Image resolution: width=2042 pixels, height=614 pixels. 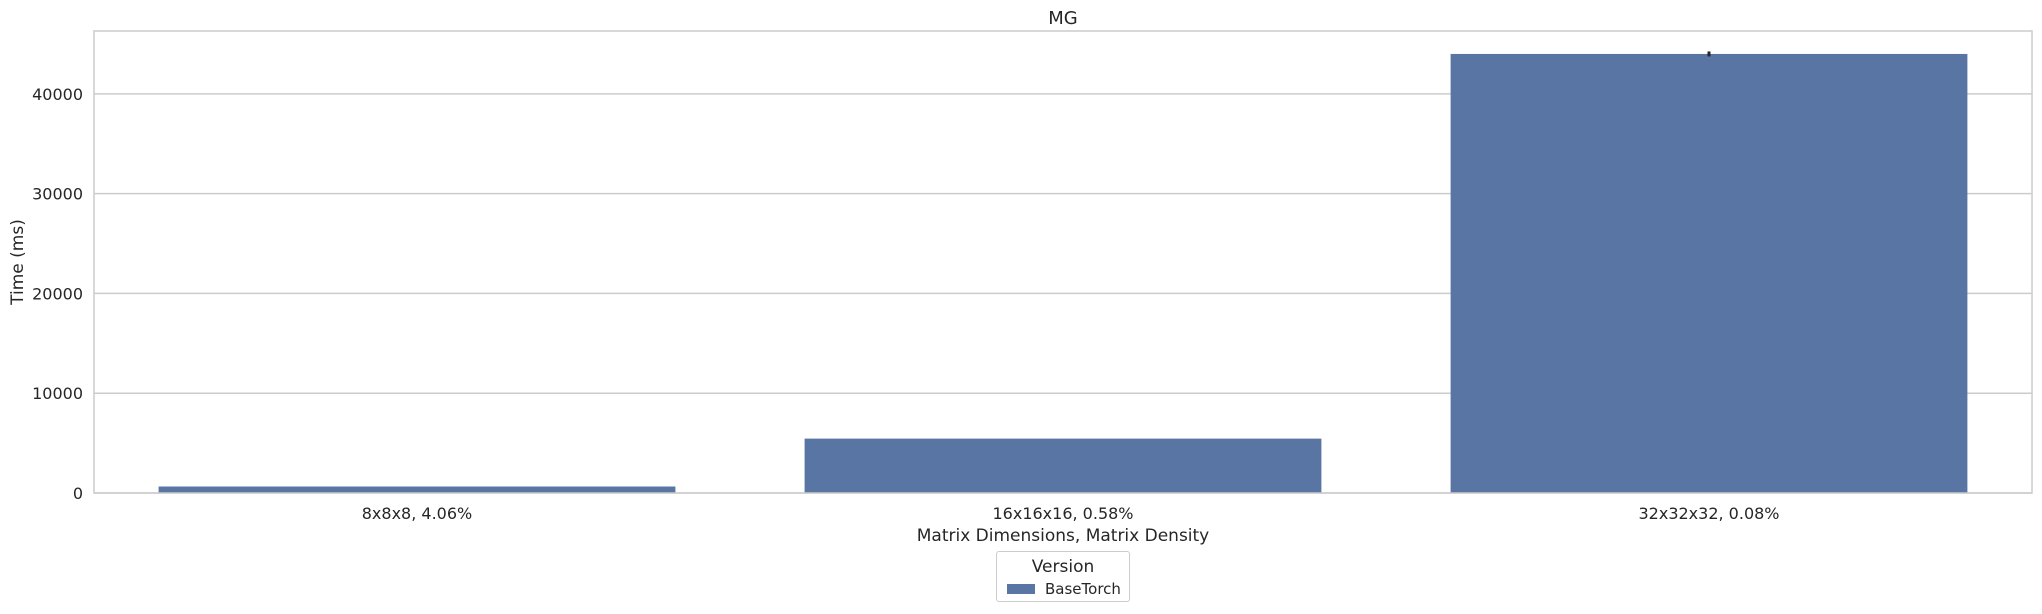 I want to click on x-tick-label: 32x32x32, 0.08%, so click(x=1708, y=513).